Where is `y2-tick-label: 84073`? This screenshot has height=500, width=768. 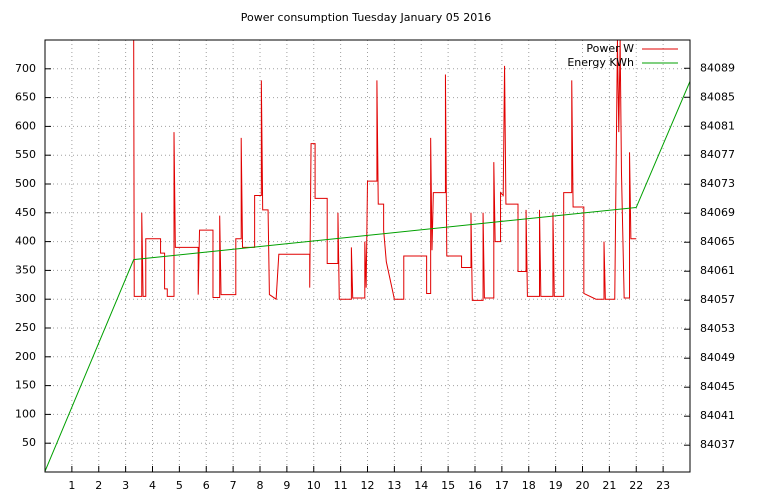 y2-tick-label: 84073 is located at coordinates (717, 183).